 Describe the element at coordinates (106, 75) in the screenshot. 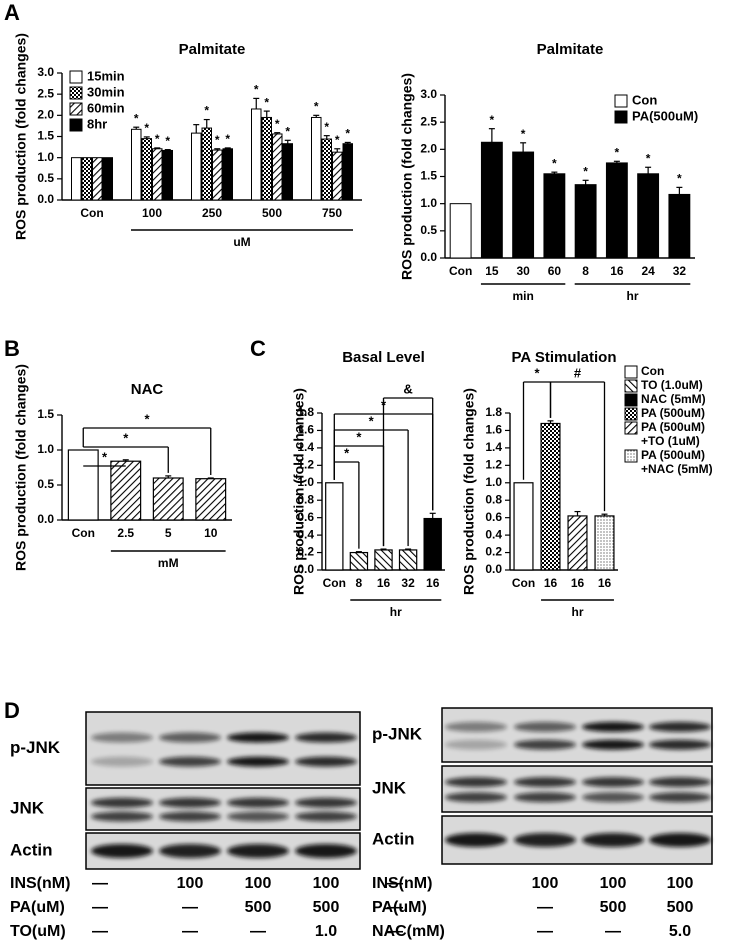

I see `legend-label: 15min` at that location.